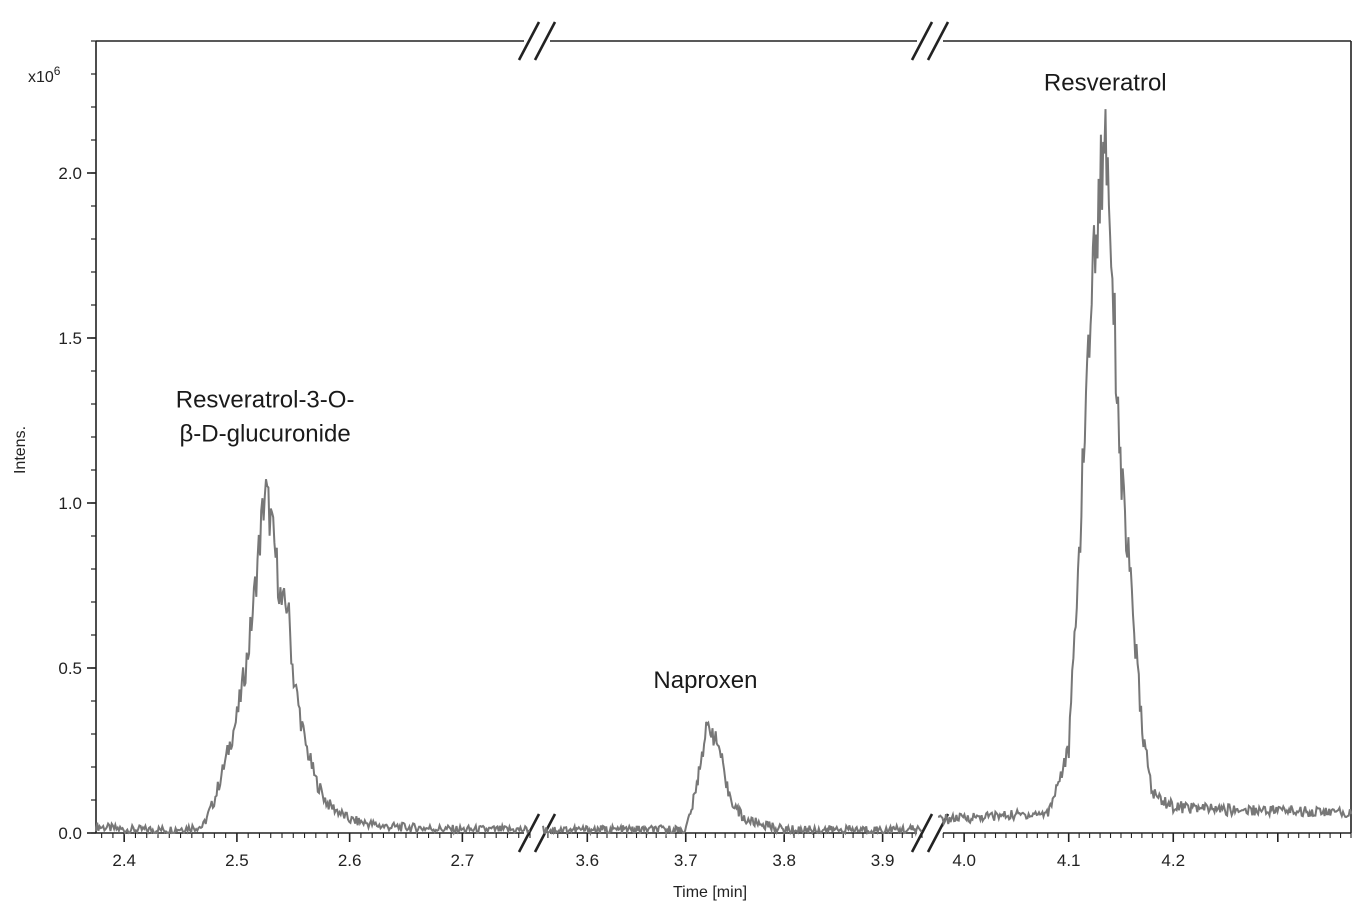 The height and width of the screenshot is (910, 1358). Describe the element at coordinates (264, 433) in the screenshot. I see `peak-annotation: β-D-glucuronide` at that location.